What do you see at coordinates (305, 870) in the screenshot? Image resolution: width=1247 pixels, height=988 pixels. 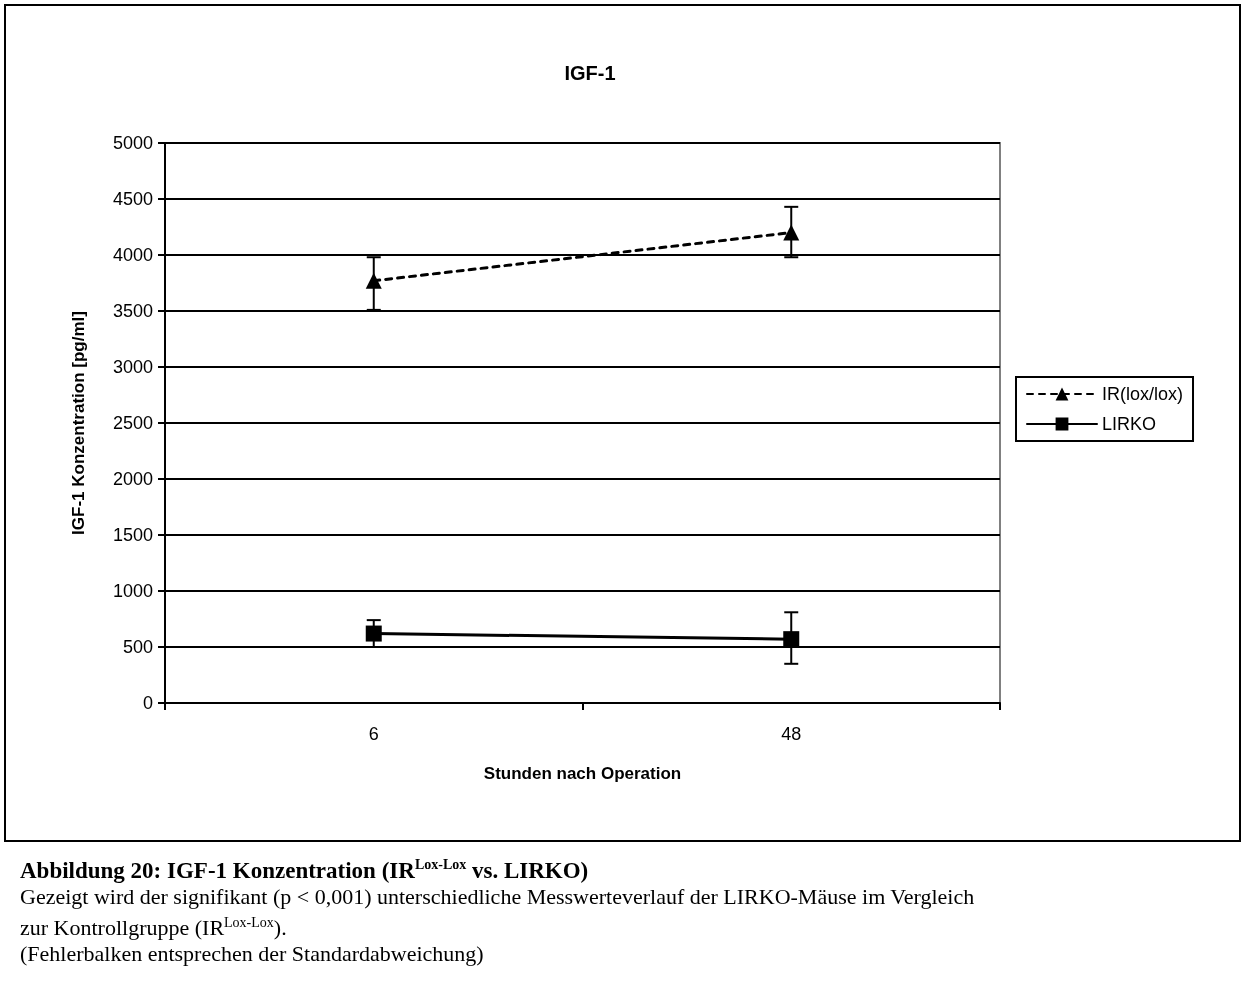 I see `text: Abbildung 20: IGF-1 Konzentration (IR$^{Lox-Lox}$ vs. LIRKO)` at bounding box center [305, 870].